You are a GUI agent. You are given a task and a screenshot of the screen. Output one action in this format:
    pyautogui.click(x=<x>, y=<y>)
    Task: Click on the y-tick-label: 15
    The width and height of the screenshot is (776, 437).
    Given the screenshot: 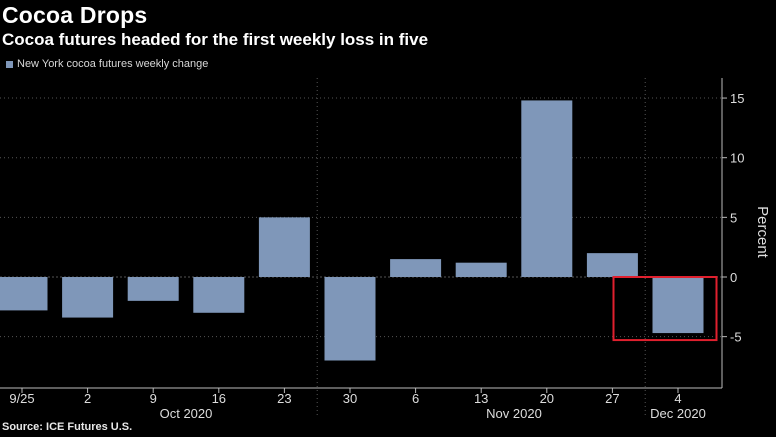 What is the action you would take?
    pyautogui.click(x=737, y=98)
    